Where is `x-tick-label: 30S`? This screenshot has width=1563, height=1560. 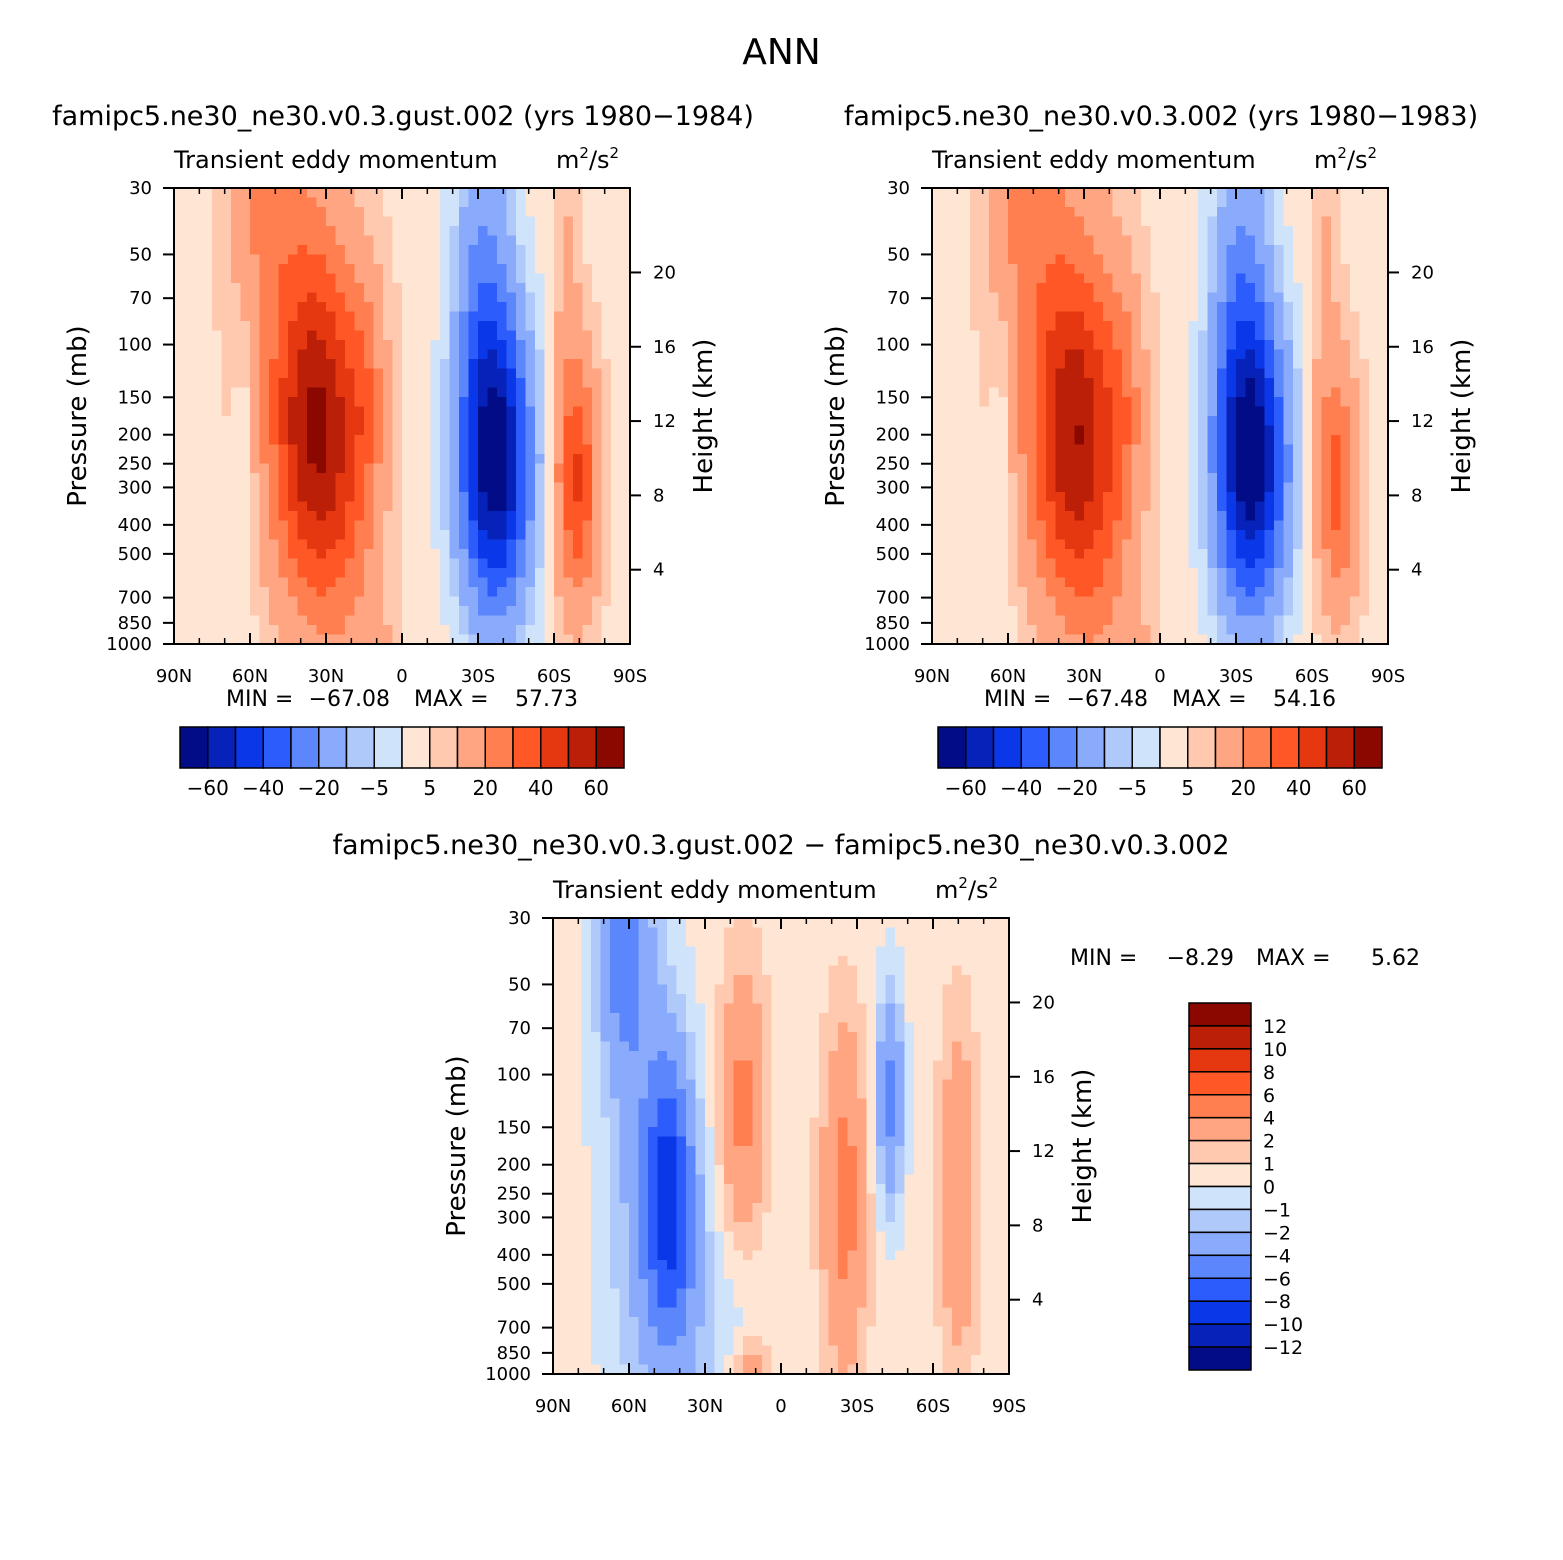
x-tick-label: 30S is located at coordinates (1236, 676).